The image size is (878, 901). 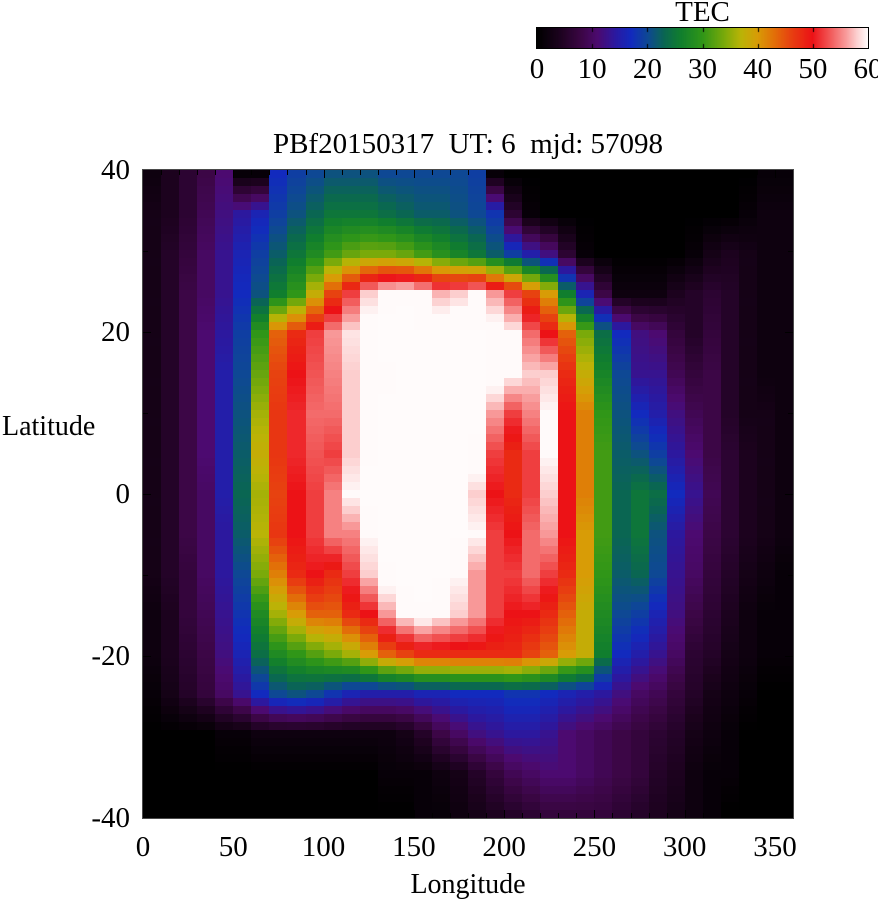 What do you see at coordinates (115, 170) in the screenshot?
I see `y-tick-label: 40` at bounding box center [115, 170].